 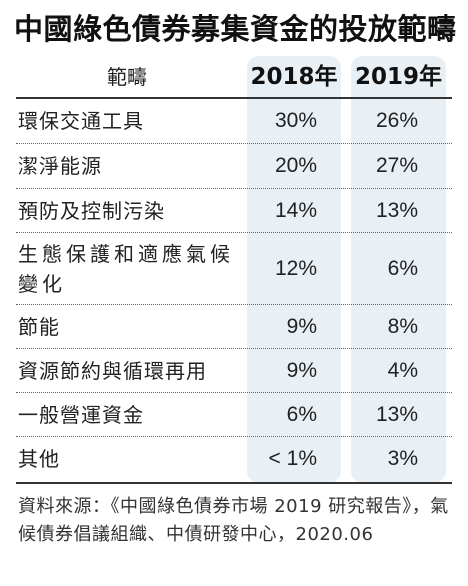 I want to click on row-label: 一般營運資金, so click(x=81, y=414).